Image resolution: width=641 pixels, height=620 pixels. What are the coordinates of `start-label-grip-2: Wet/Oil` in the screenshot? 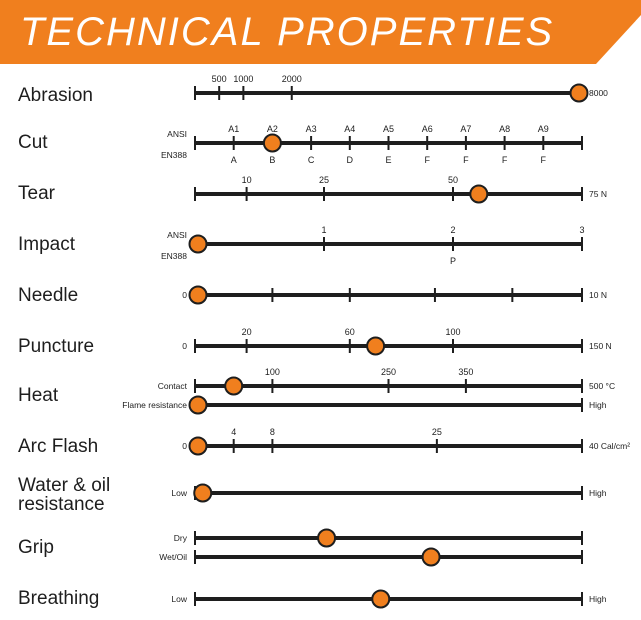 It's located at (173, 557).